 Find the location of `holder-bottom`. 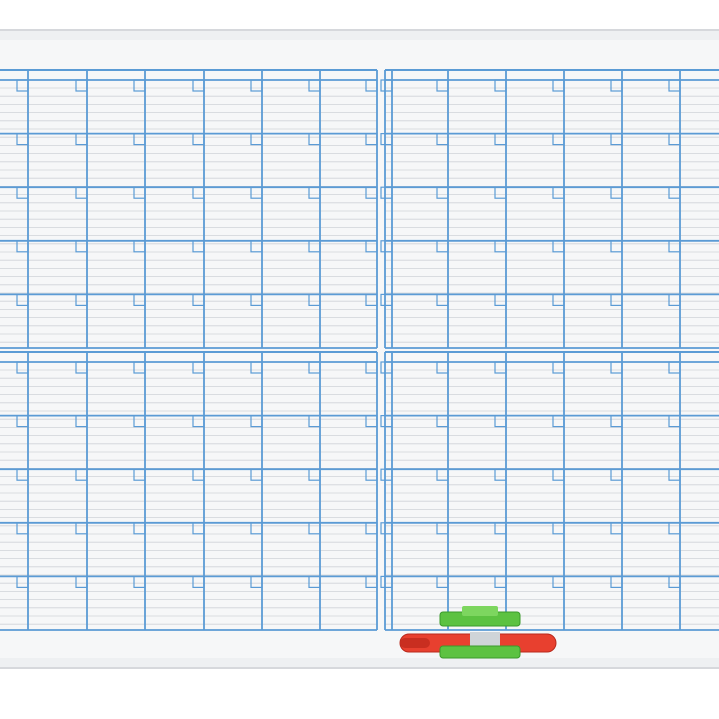

holder-bottom is located at coordinates (480, 652).